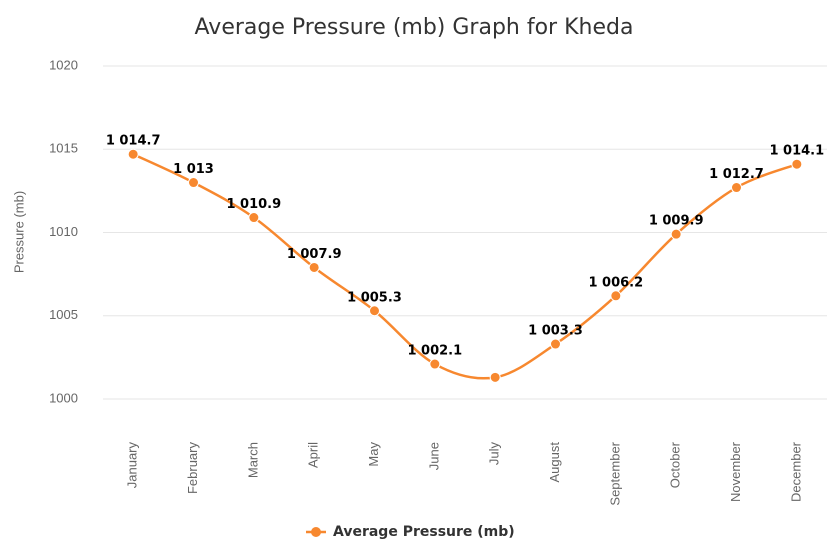 The width and height of the screenshot is (827, 540). Describe the element at coordinates (63, 314) in the screenshot. I see `y-tick-label: 1005` at that location.